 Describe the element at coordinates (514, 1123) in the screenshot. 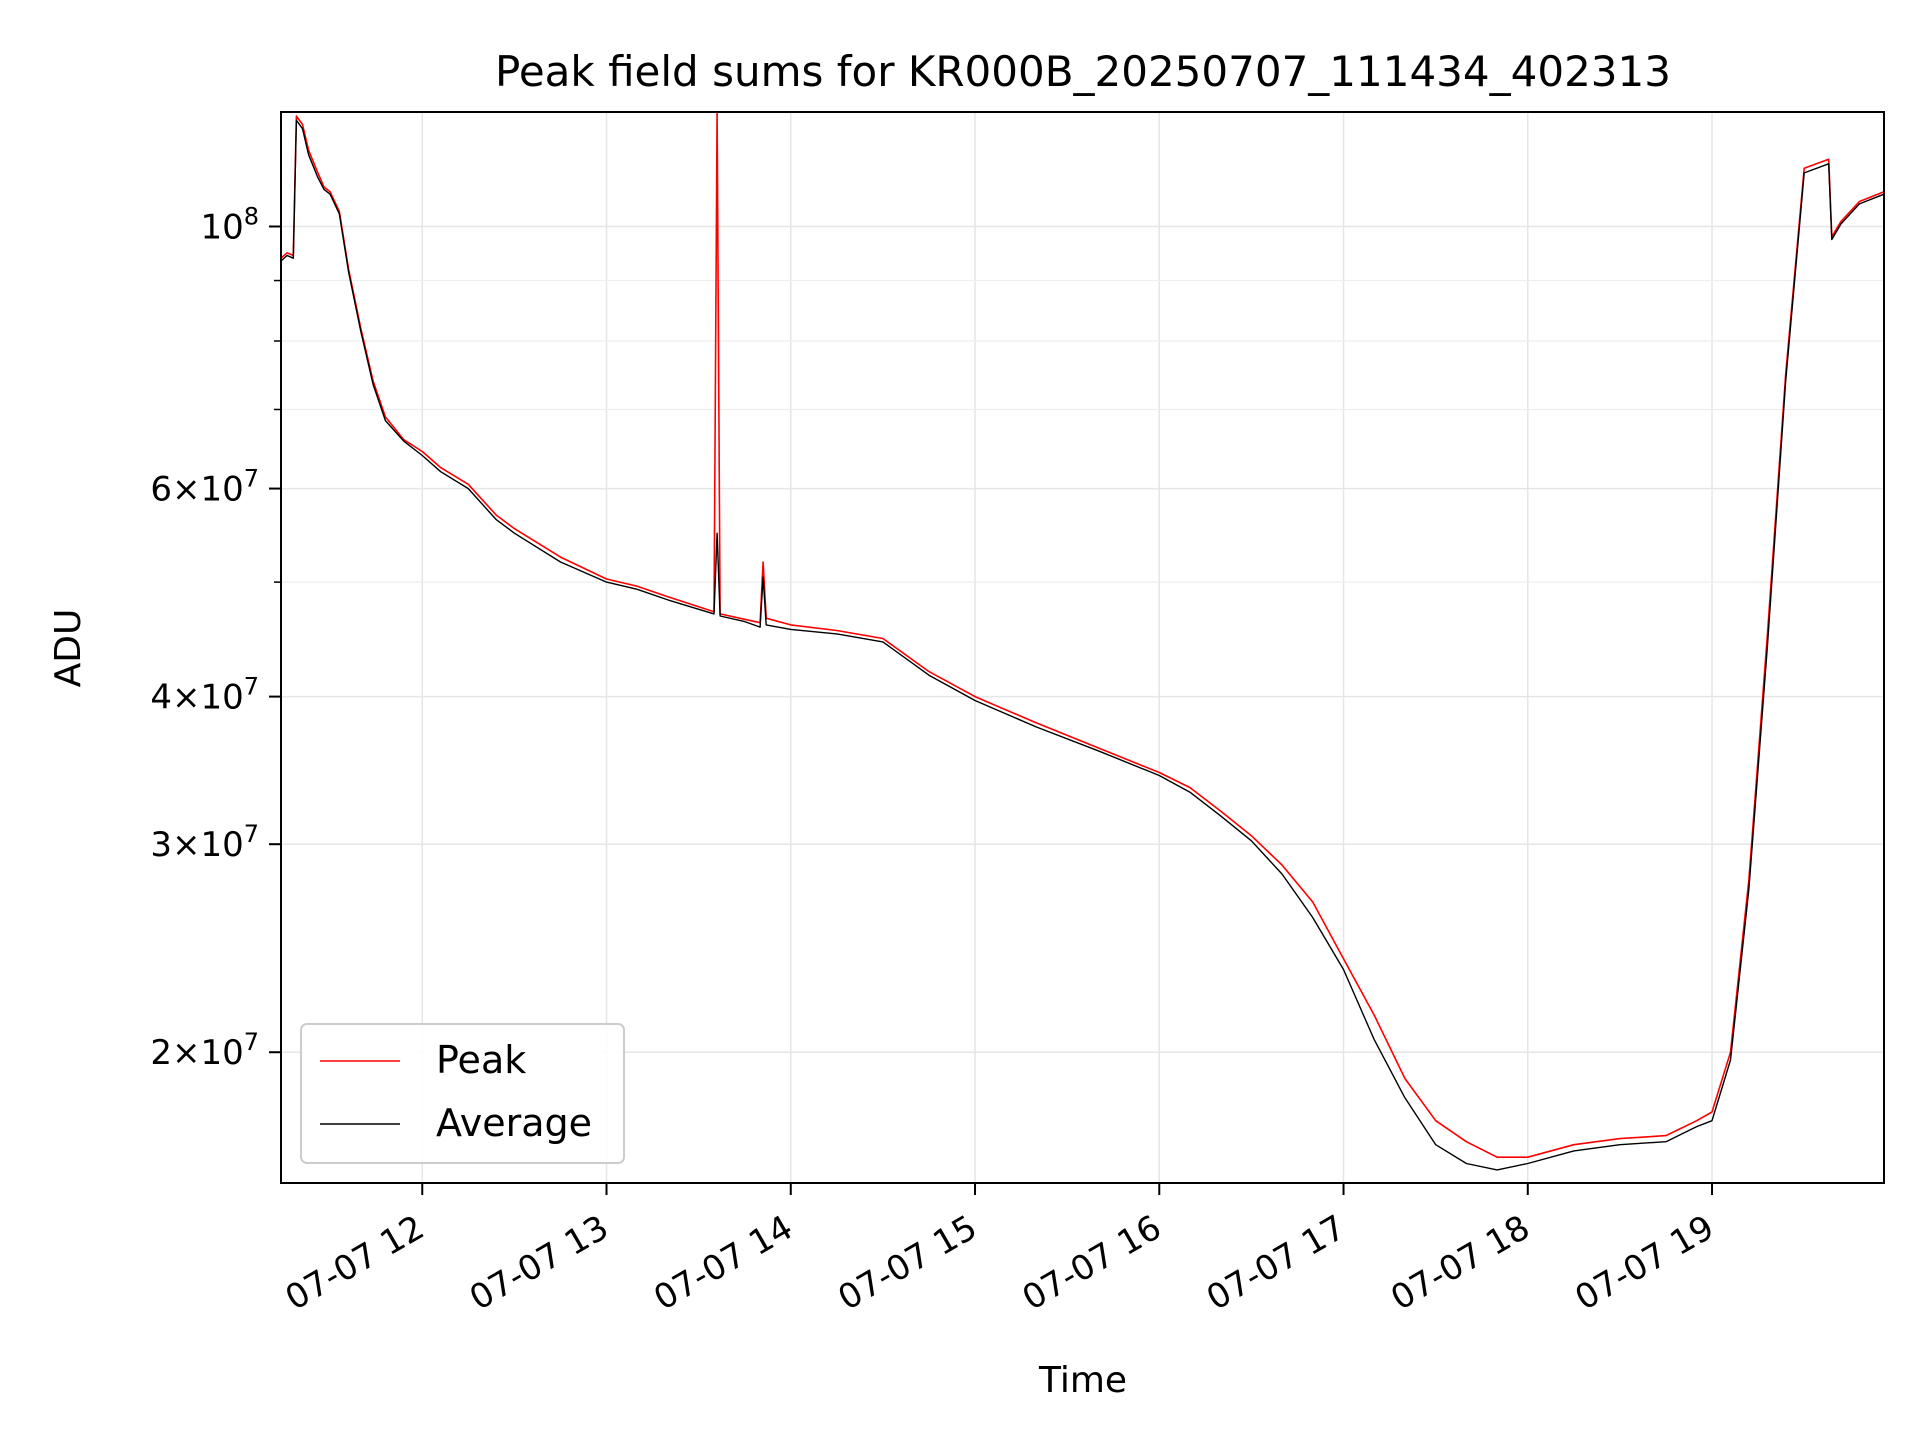

I see `legend-label-average: Average` at that location.